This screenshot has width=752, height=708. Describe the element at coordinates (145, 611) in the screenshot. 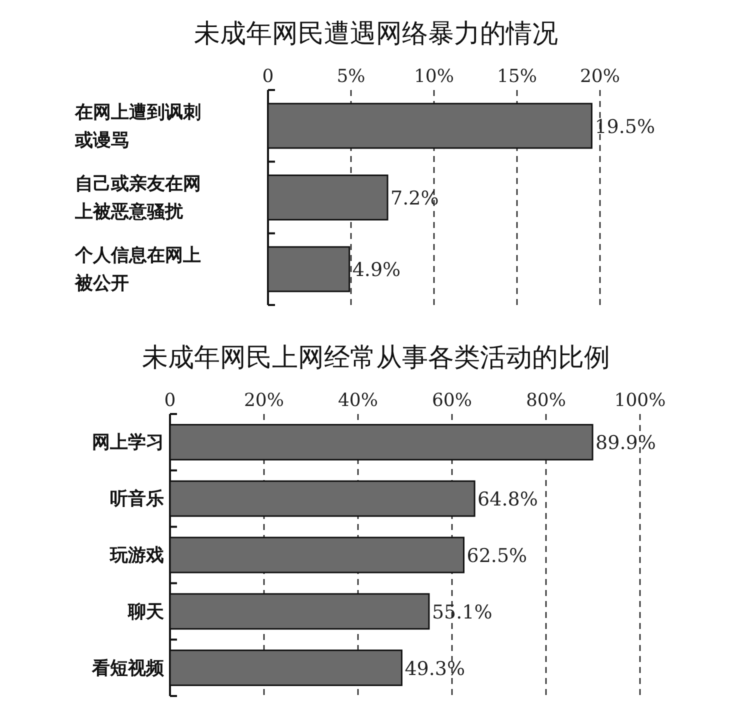

I see `y-tick-label: 聊天` at that location.